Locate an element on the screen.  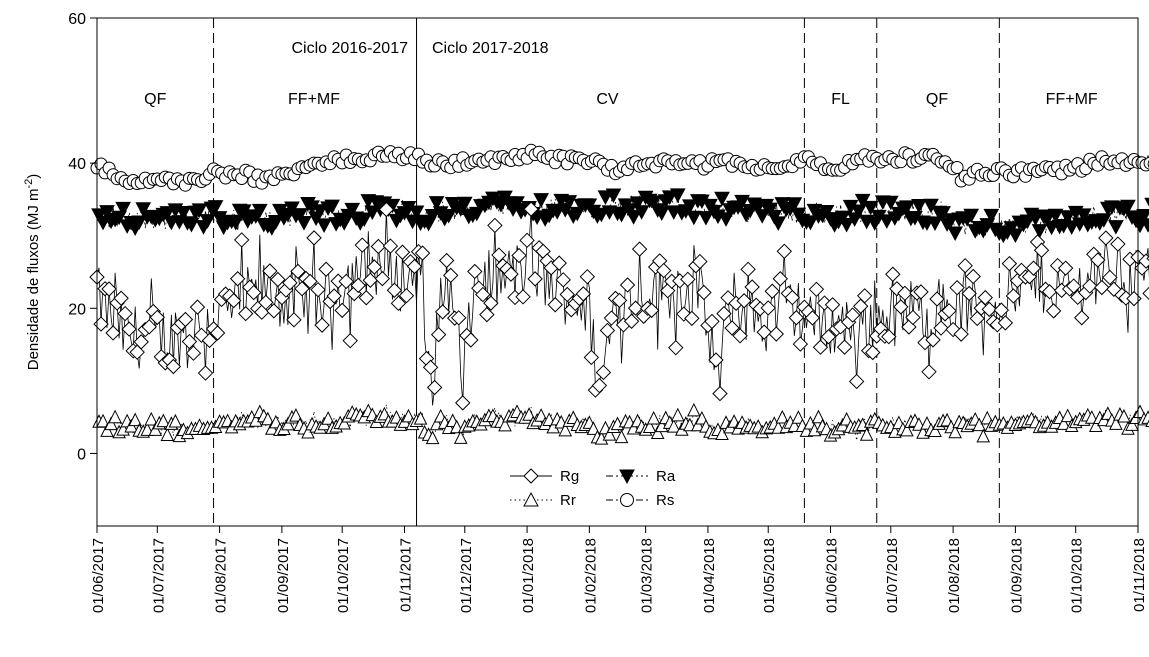
x-tick-label: 01/12/2017 is located at coordinates (466, 575).